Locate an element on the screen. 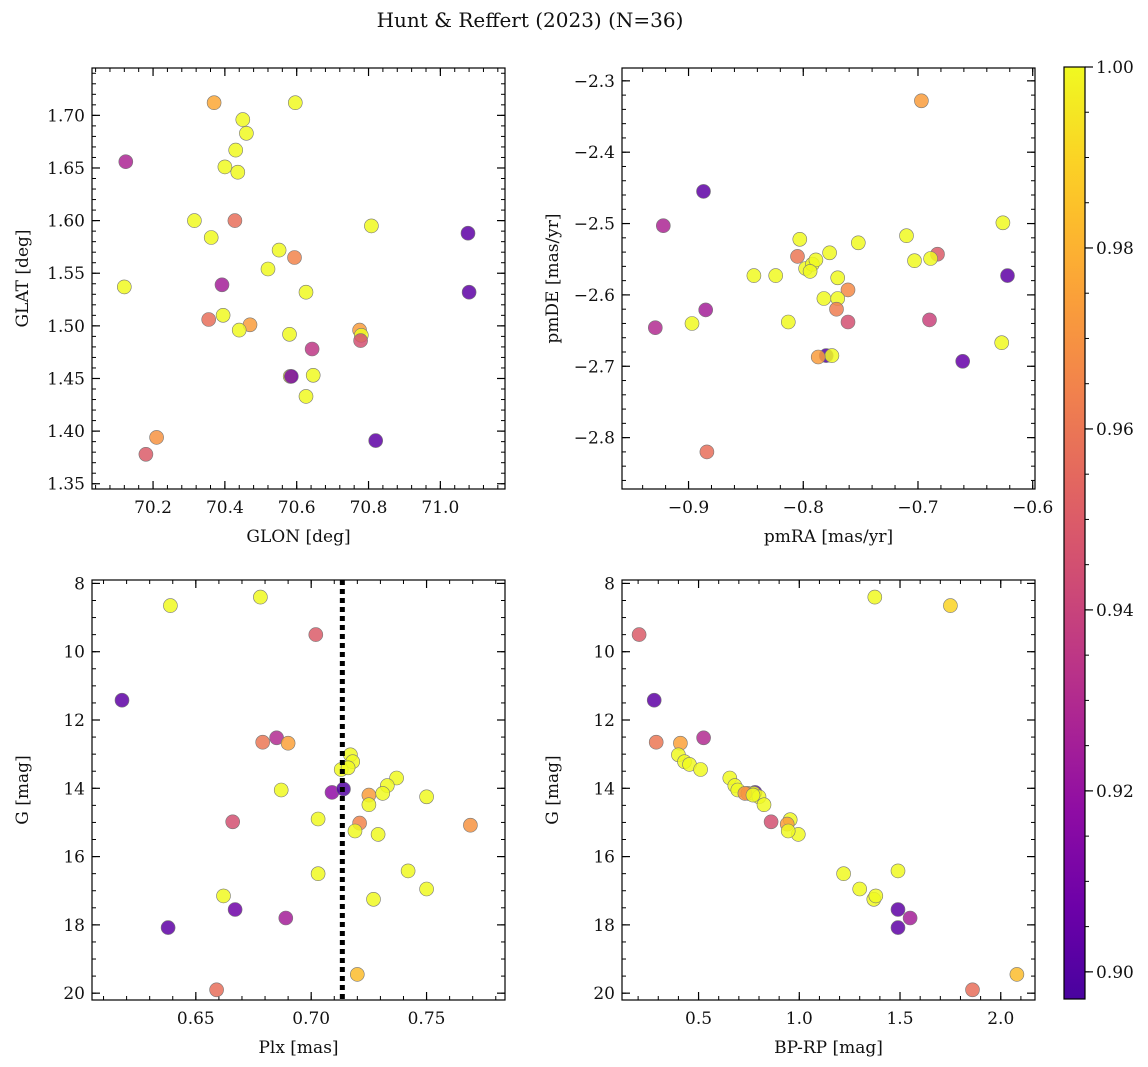 Image resolution: width=1148 pixels, height=1067 pixels. y-tick-label: 14 is located at coordinates (74, 789).